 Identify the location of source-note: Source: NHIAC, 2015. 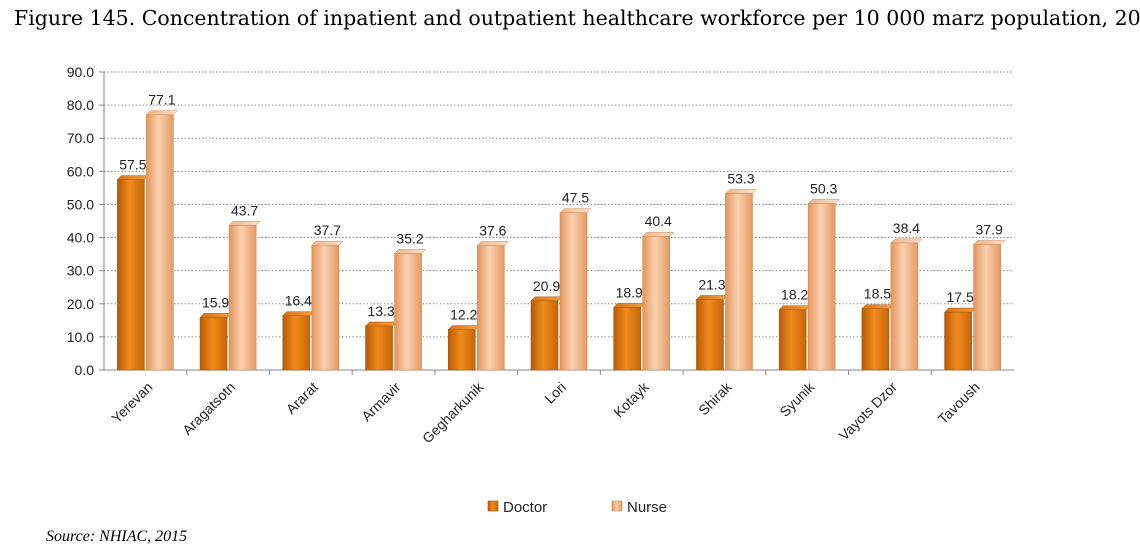
(117, 536).